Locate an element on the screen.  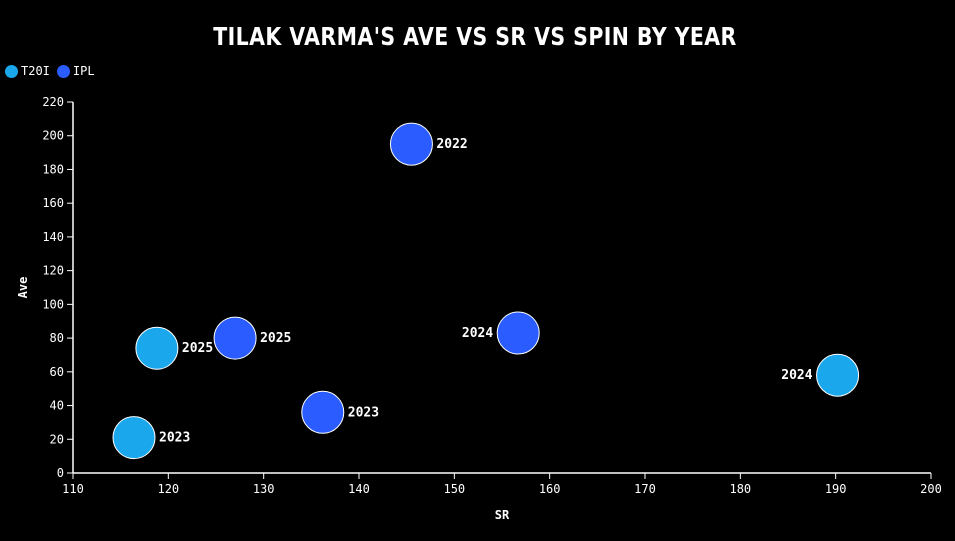
y-tick-label: 160 is located at coordinates (53, 203).